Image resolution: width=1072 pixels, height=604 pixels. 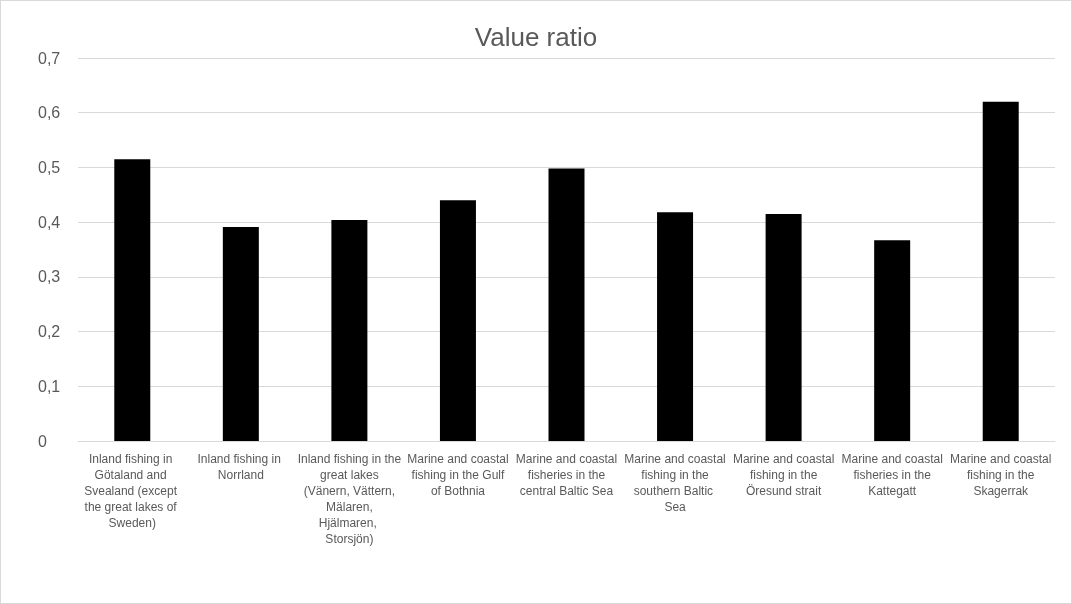 What do you see at coordinates (49, 58) in the screenshot?
I see `y-tick-label: 0,7` at bounding box center [49, 58].